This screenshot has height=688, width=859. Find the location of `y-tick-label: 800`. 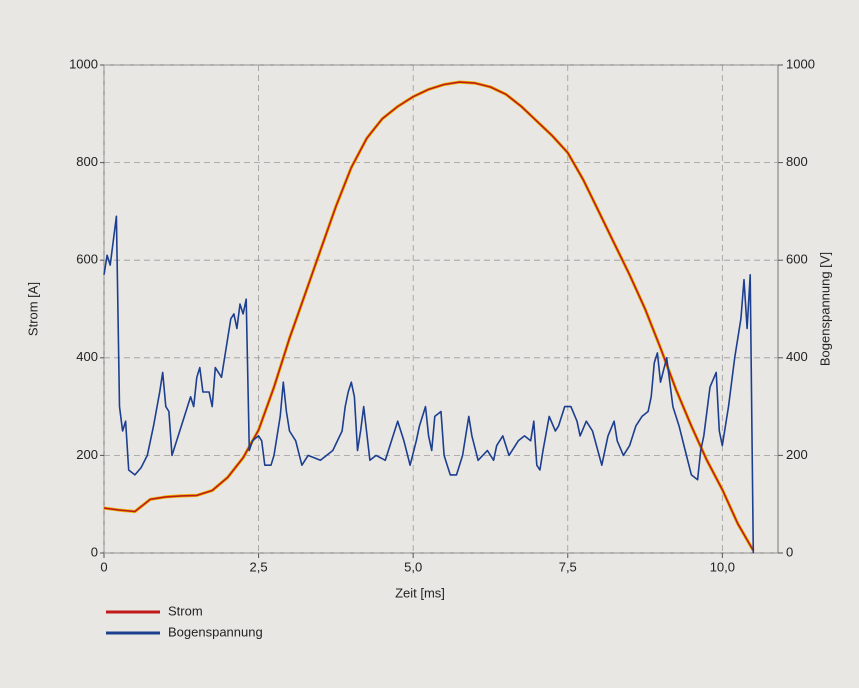

y-tick-label: 800 is located at coordinates (87, 161).